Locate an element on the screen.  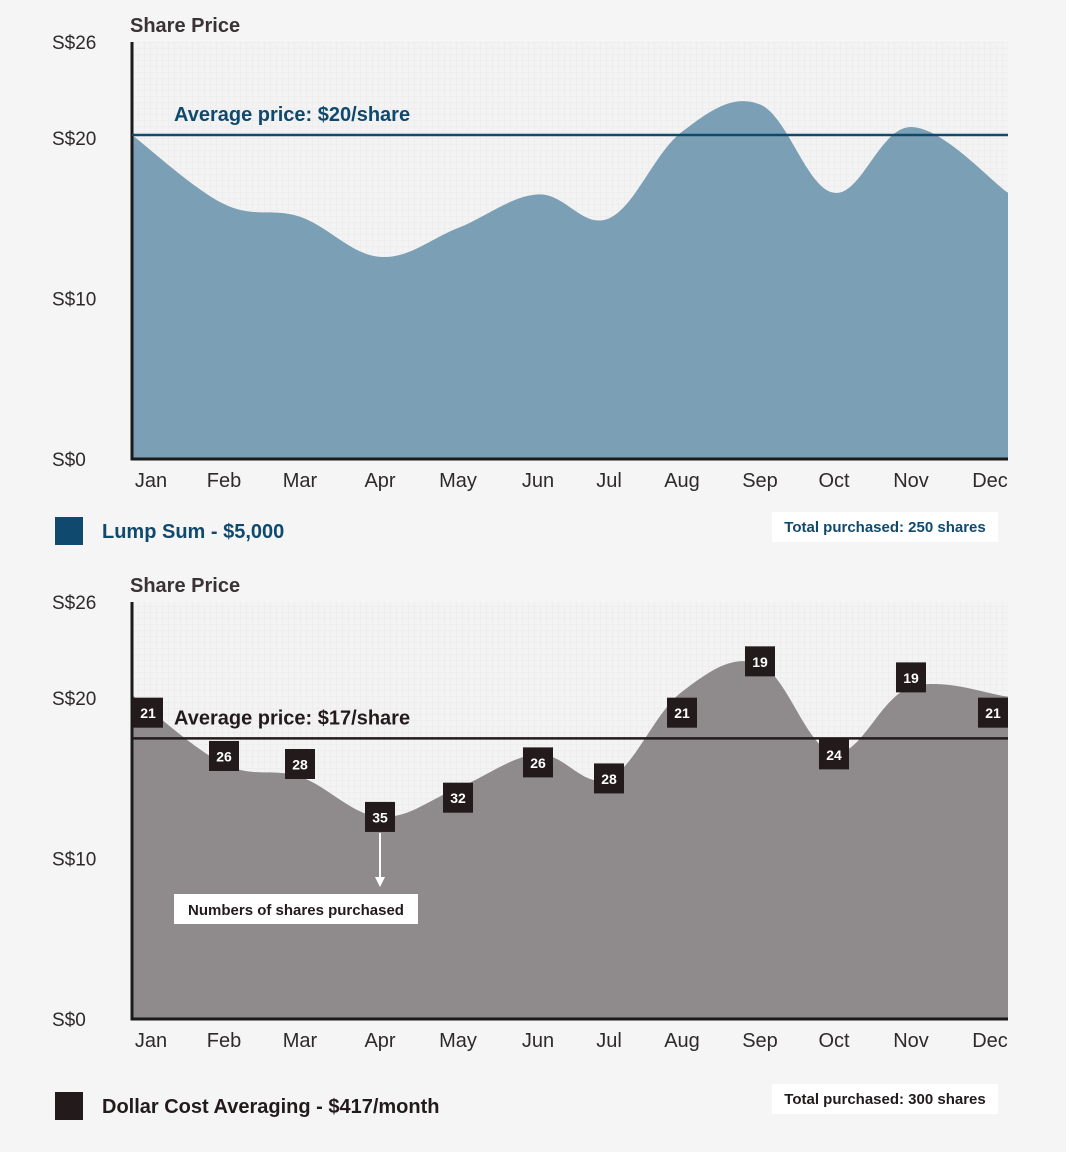
shares-purchased-marker: 35 is located at coordinates (380, 816).